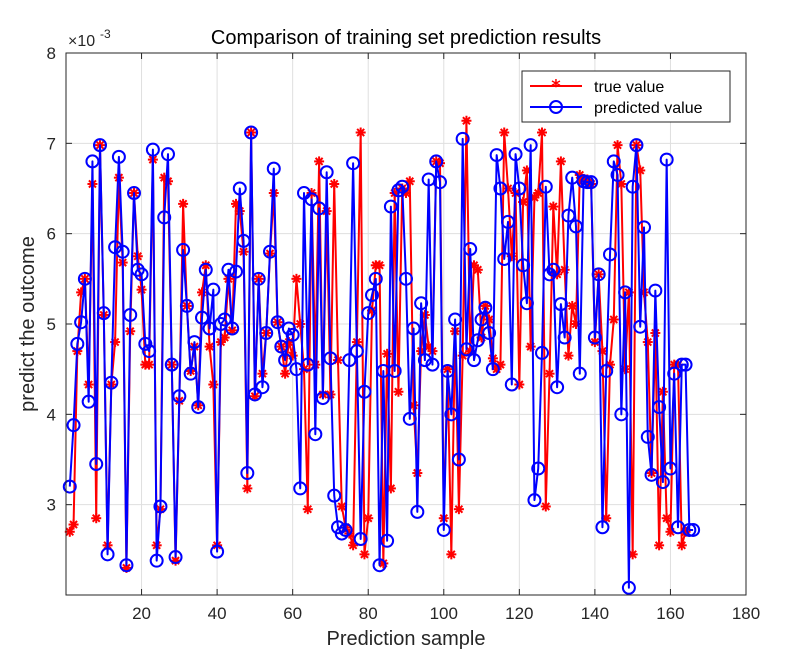  Describe the element at coordinates (670, 613) in the screenshot. I see `x-tick-label: 160` at that location.